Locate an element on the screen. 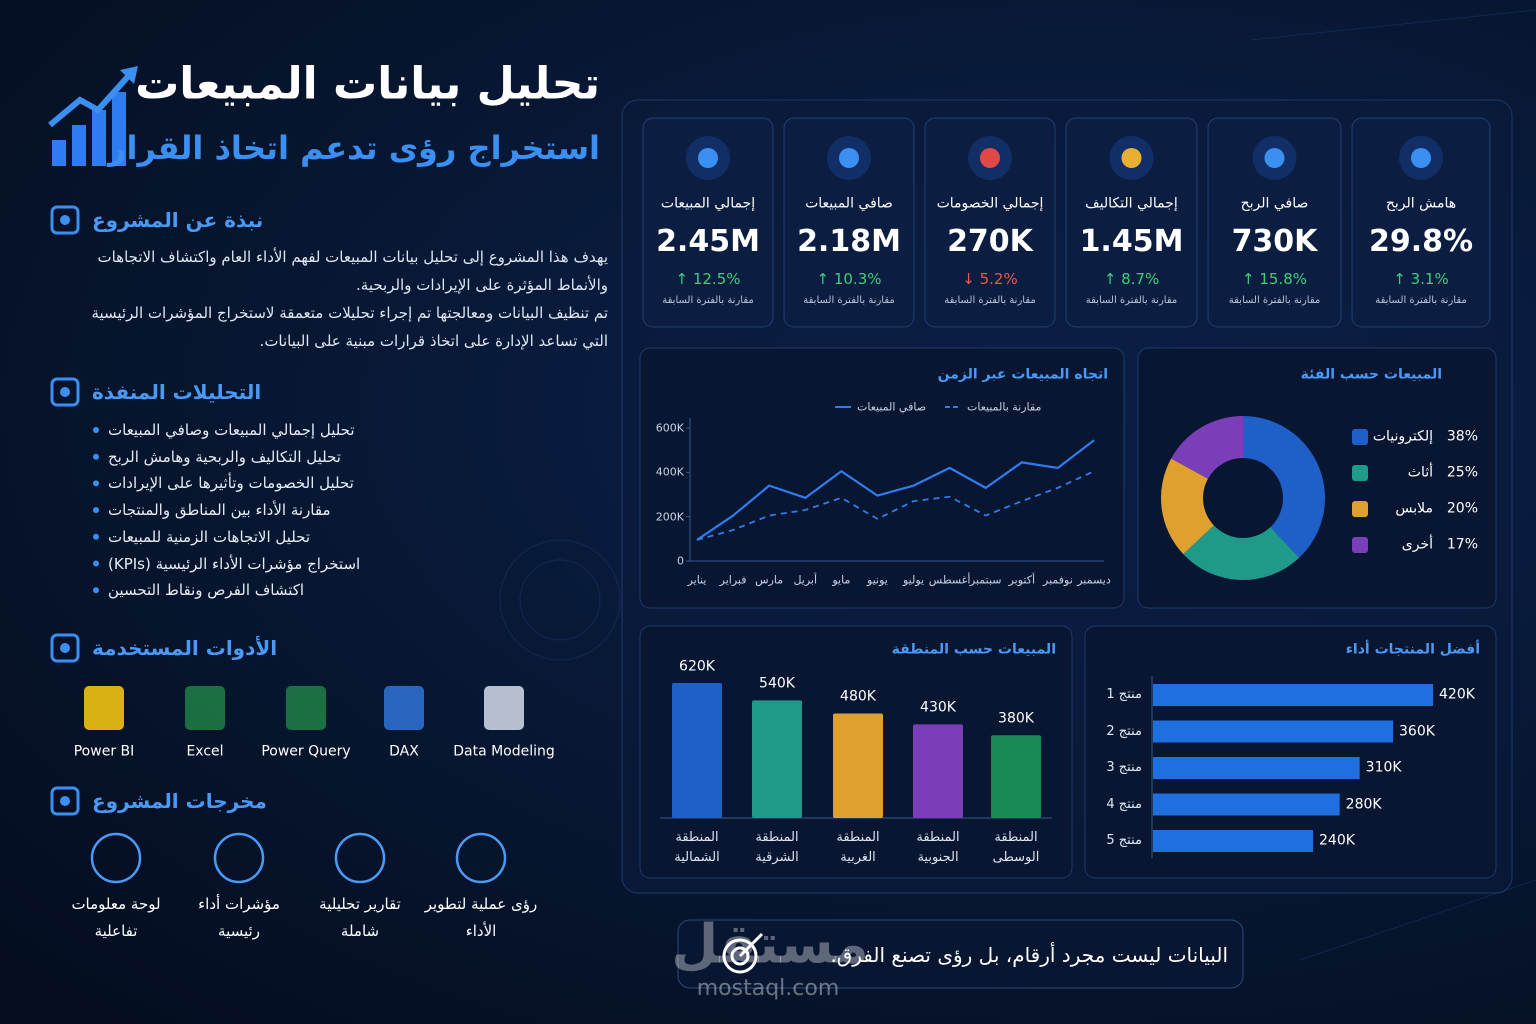 Image resolution: width=1536 pixels, height=1024 pixels. kpi-label: صافي المبيعات is located at coordinates (849, 203).